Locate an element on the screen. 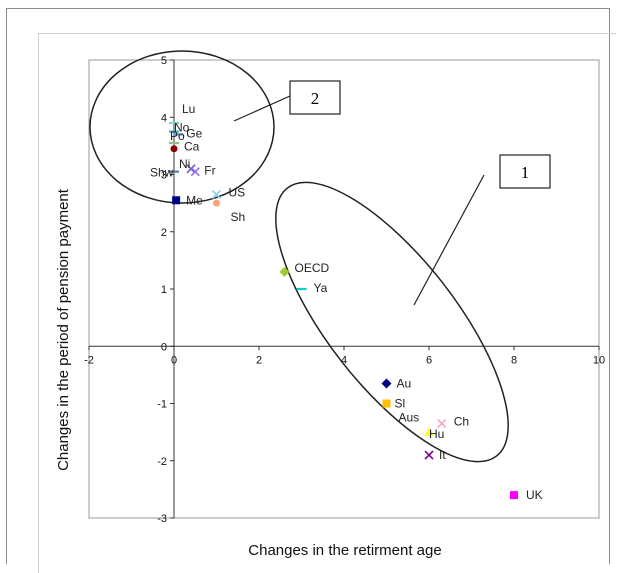 The width and height of the screenshot is (618, 573). y-axis-label: Changes in the period of pension payment is located at coordinates (63, 329).